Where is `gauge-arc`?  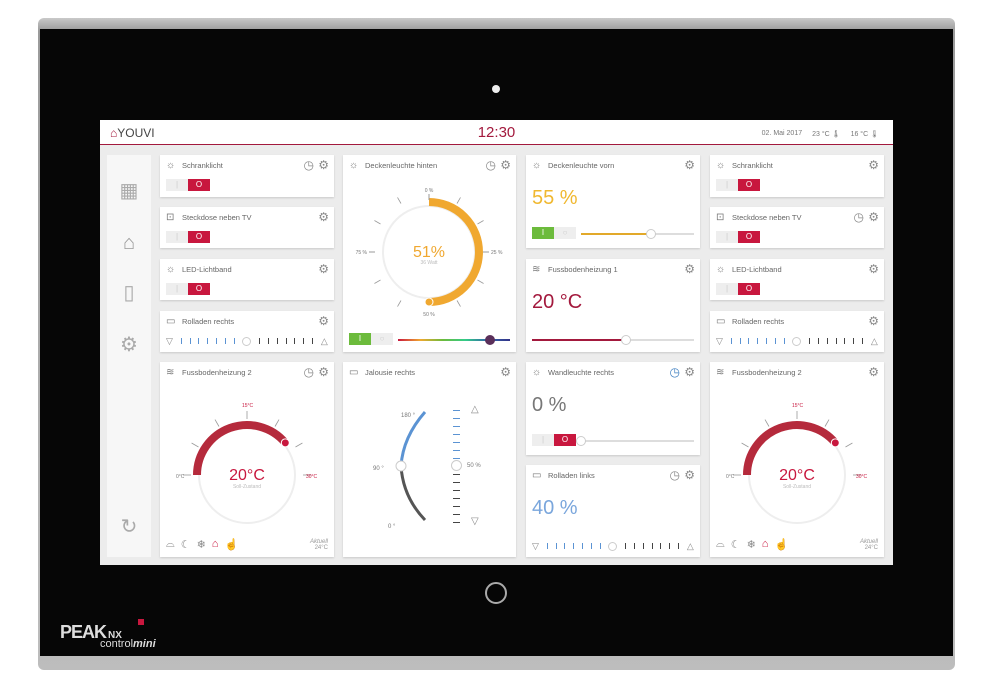 gauge-arc is located at coordinates (791, 448).